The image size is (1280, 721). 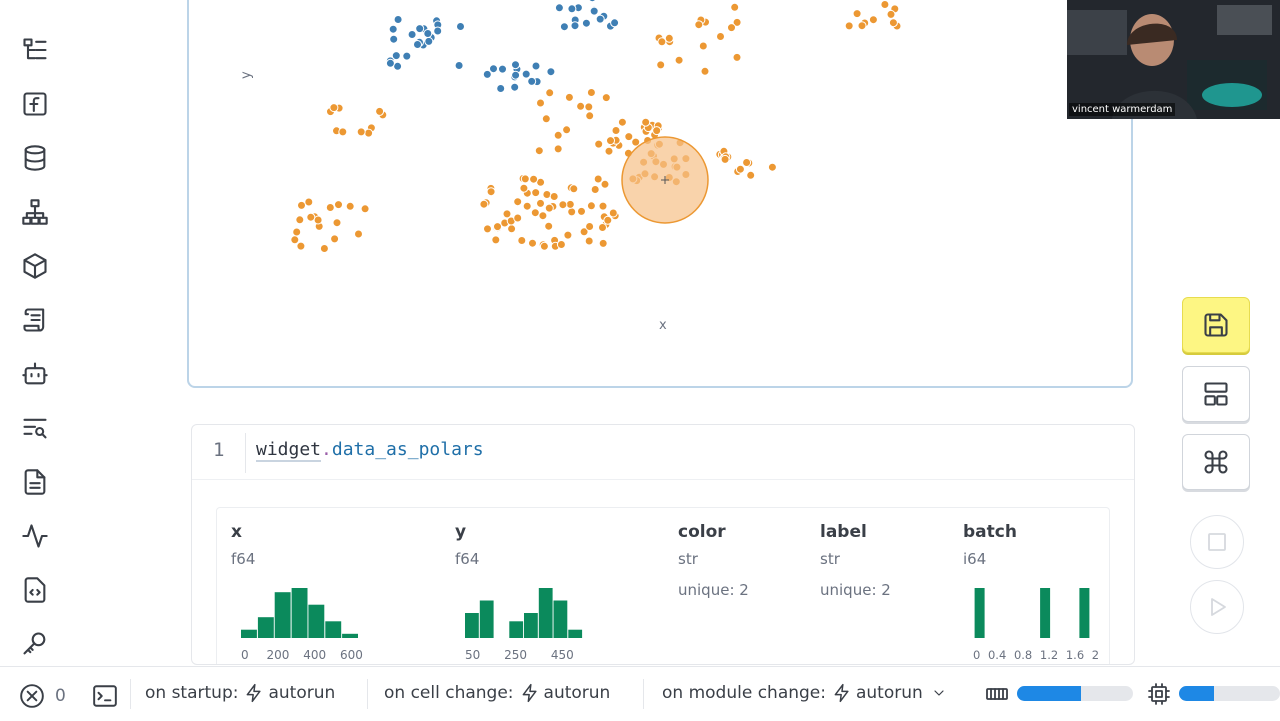 What do you see at coordinates (35, 482) in the screenshot?
I see `document-icon` at bounding box center [35, 482].